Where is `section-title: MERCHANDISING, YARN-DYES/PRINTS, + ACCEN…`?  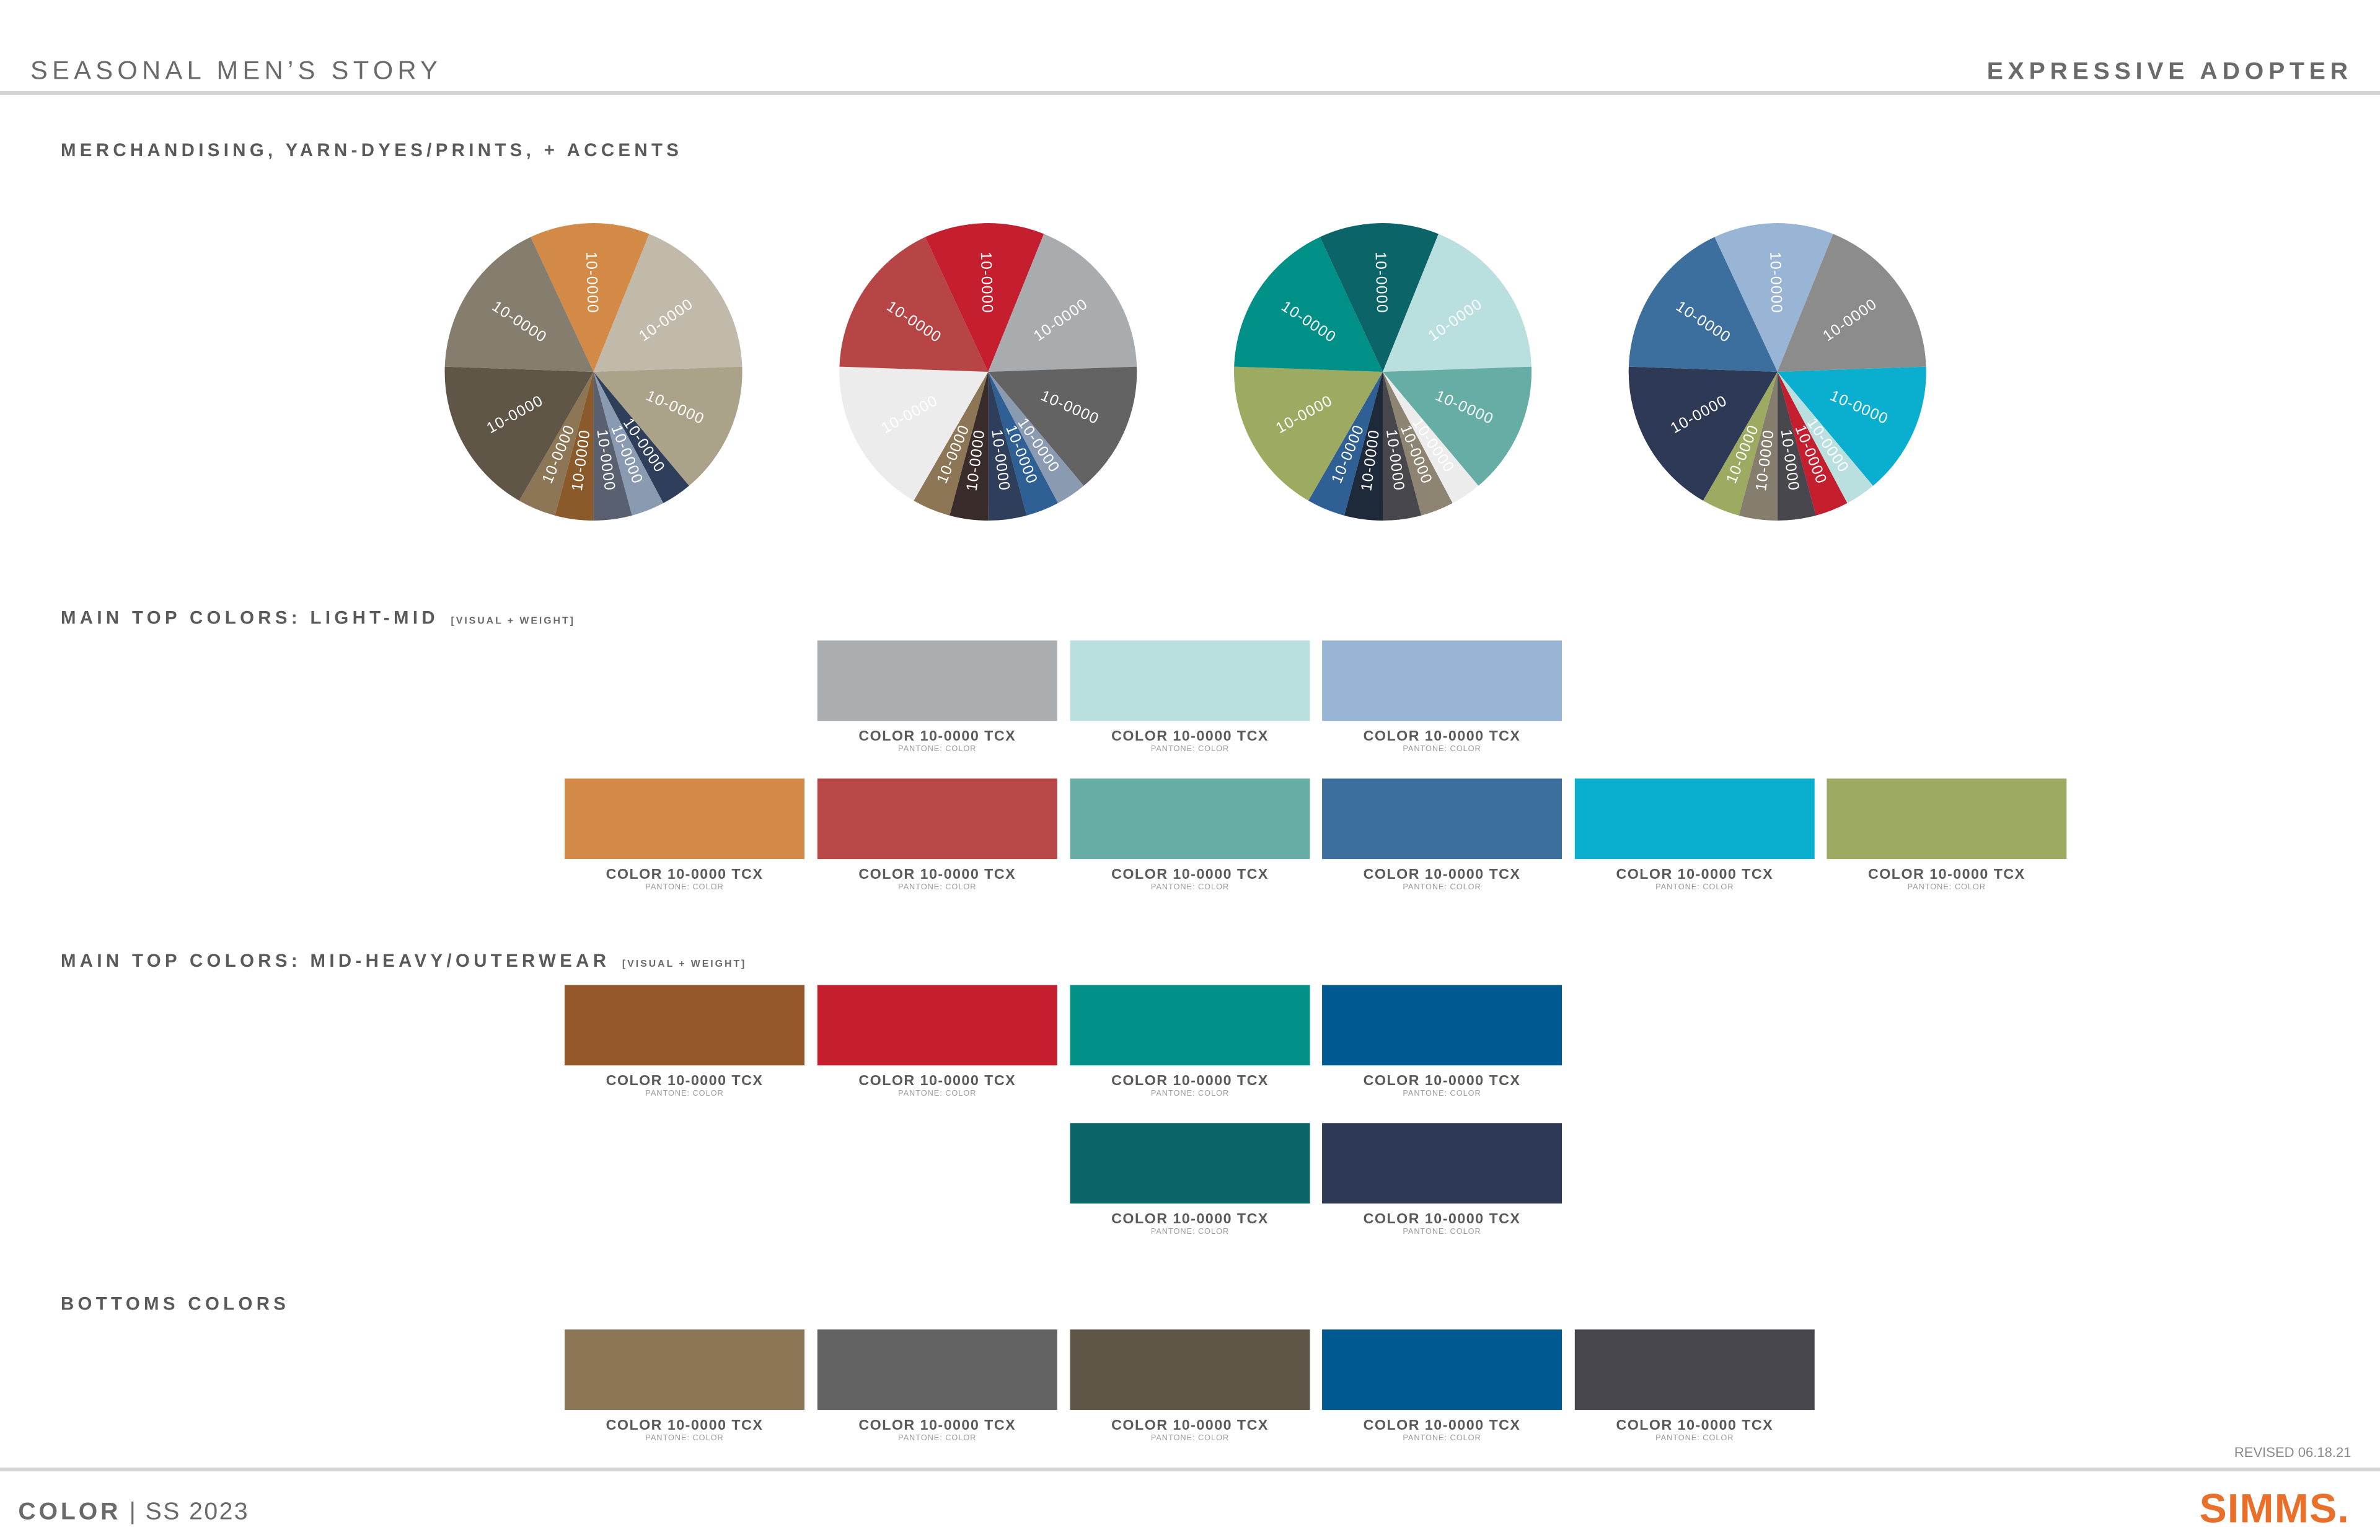
section-title: MERCHANDISING, YARN-DYES/PRINTS, + ACCEN… is located at coordinates (371, 150).